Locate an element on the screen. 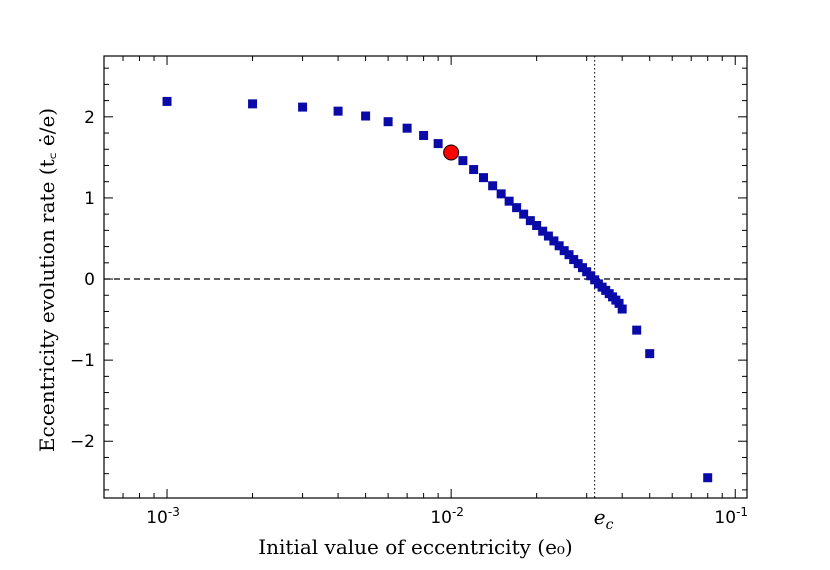 The height and width of the screenshot is (570, 830). y-tick-label: −1 is located at coordinates (82, 361).